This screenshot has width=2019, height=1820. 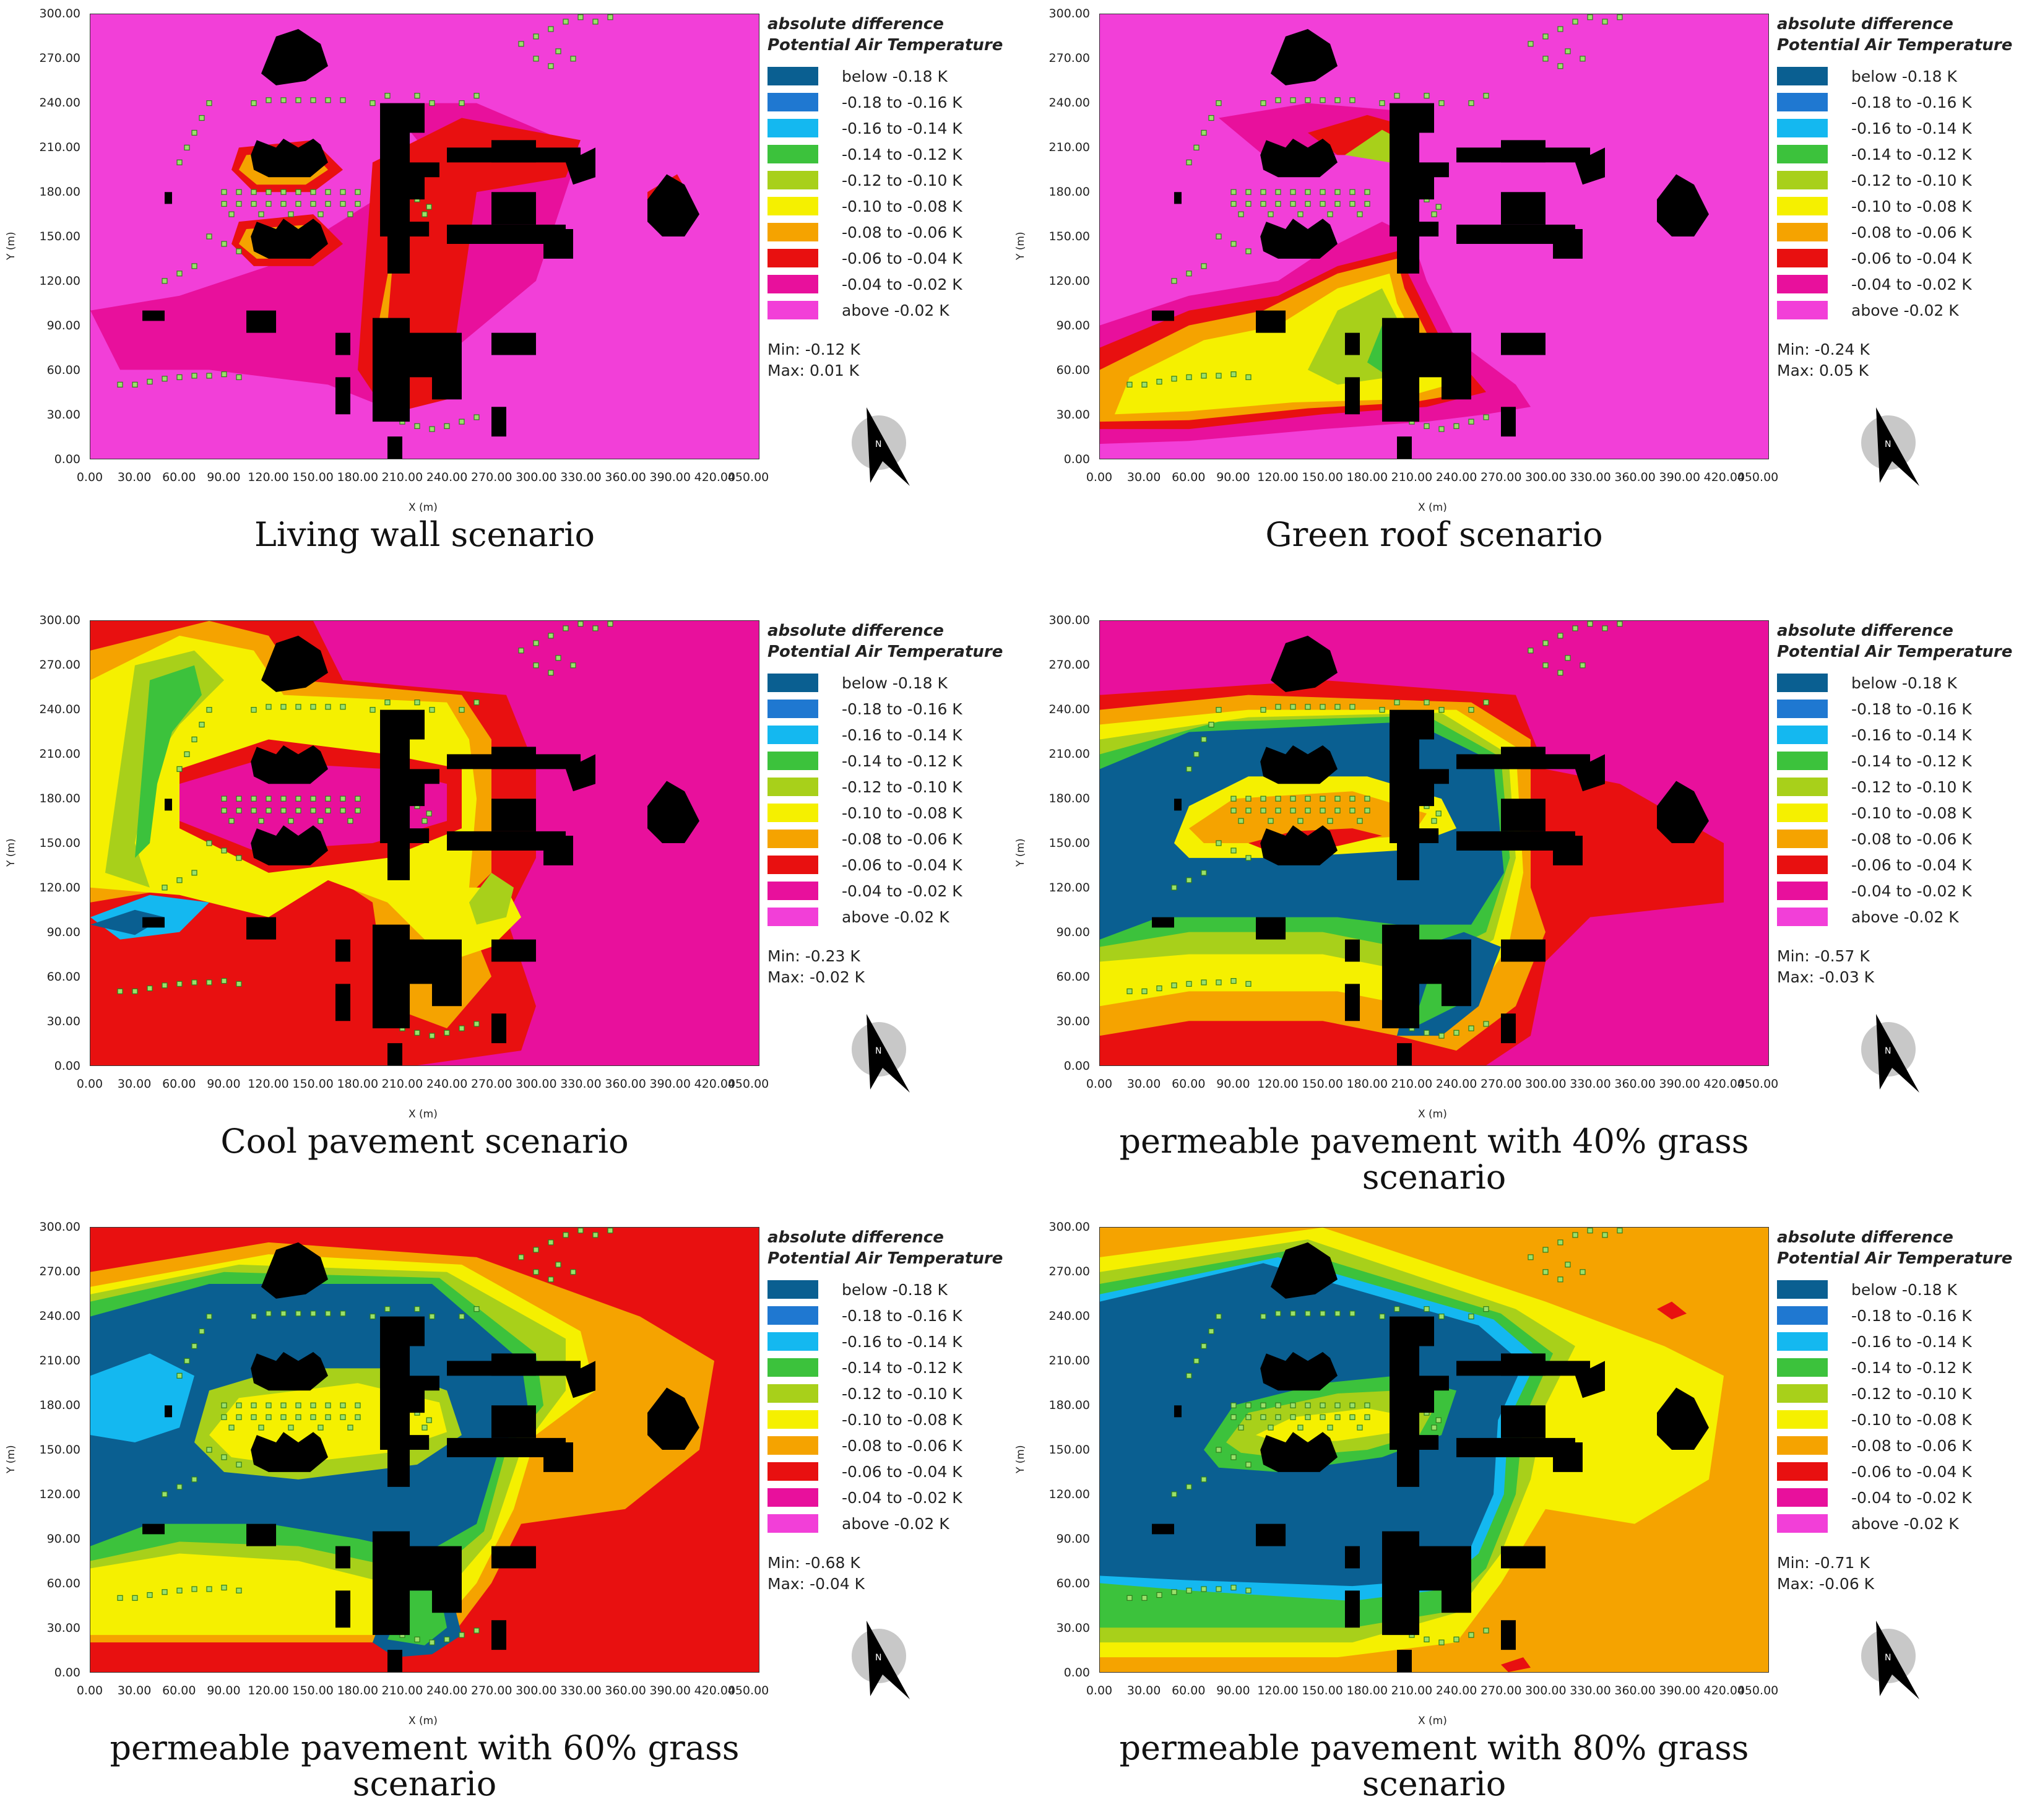 What do you see at coordinates (59, 665) in the screenshot?
I see `y-tick-label: 270.00` at bounding box center [59, 665].